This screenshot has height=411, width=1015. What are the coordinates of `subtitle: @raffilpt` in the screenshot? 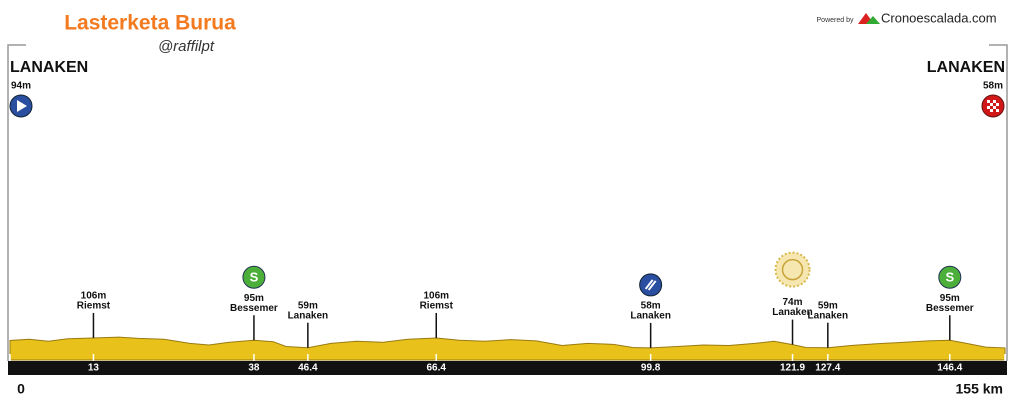 It's located at (186, 46).